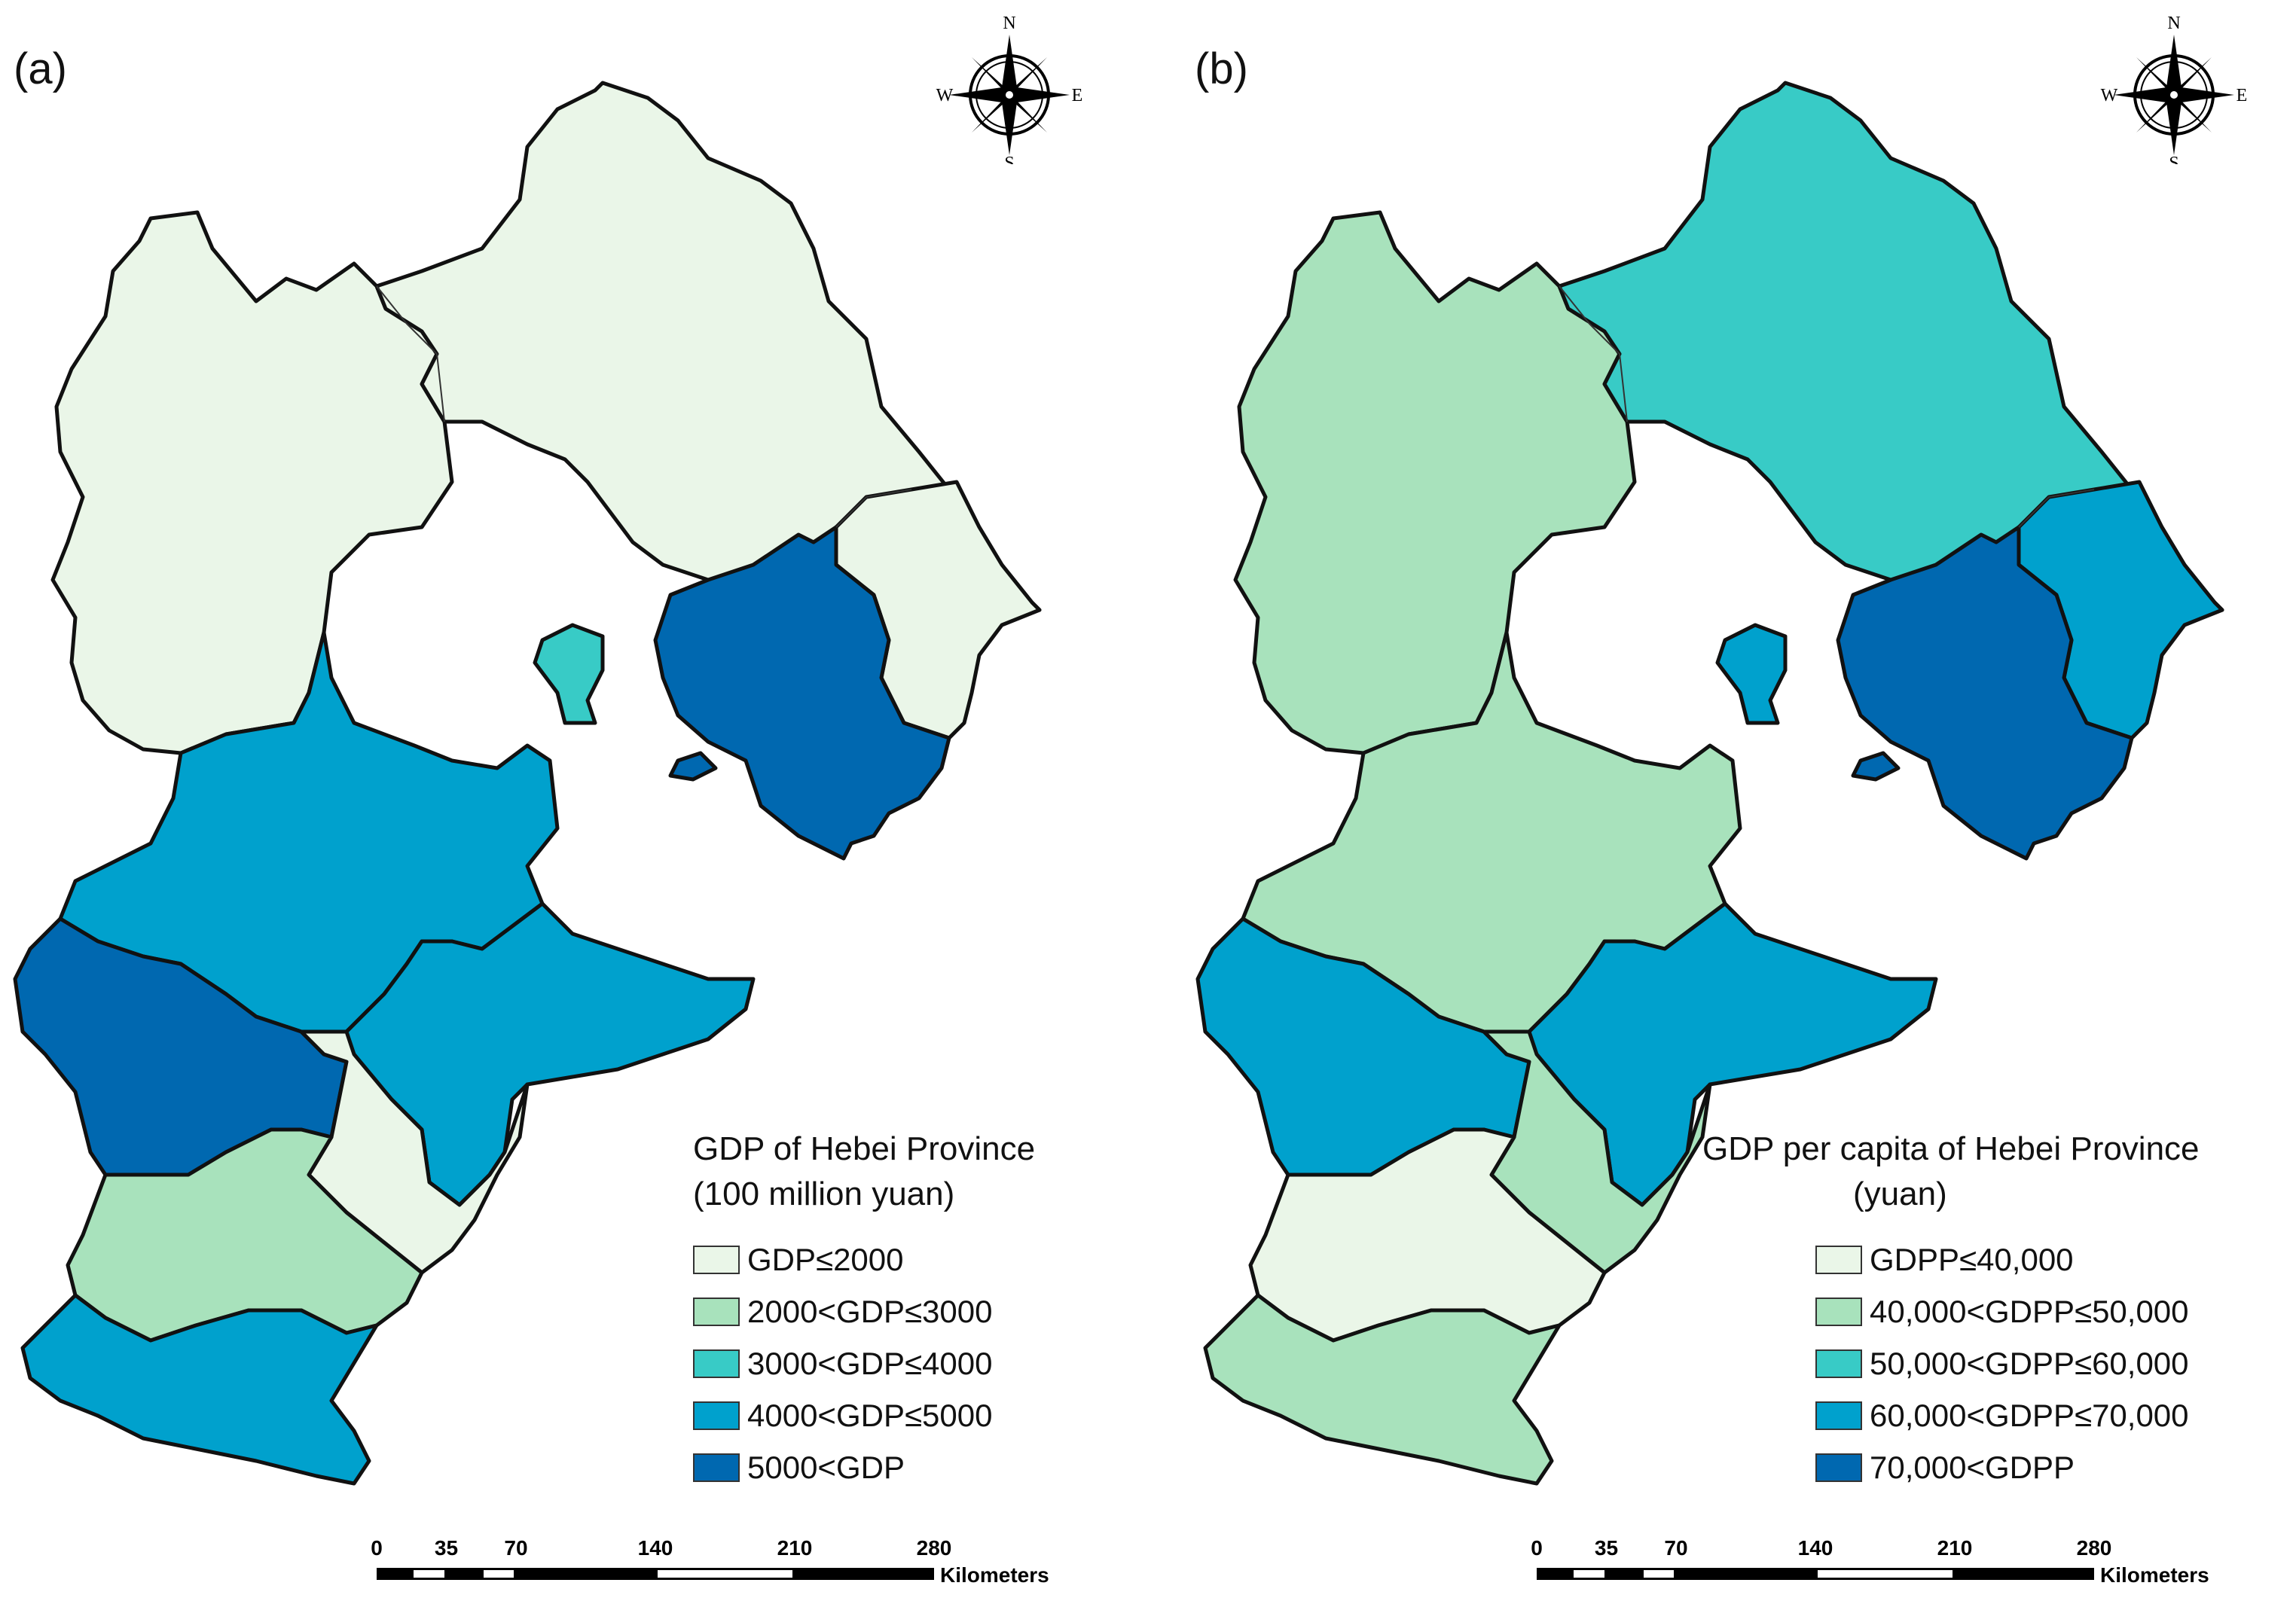  What do you see at coordinates (864, 1148) in the screenshot?
I see `legend-title: GDP of Hebei Province` at bounding box center [864, 1148].